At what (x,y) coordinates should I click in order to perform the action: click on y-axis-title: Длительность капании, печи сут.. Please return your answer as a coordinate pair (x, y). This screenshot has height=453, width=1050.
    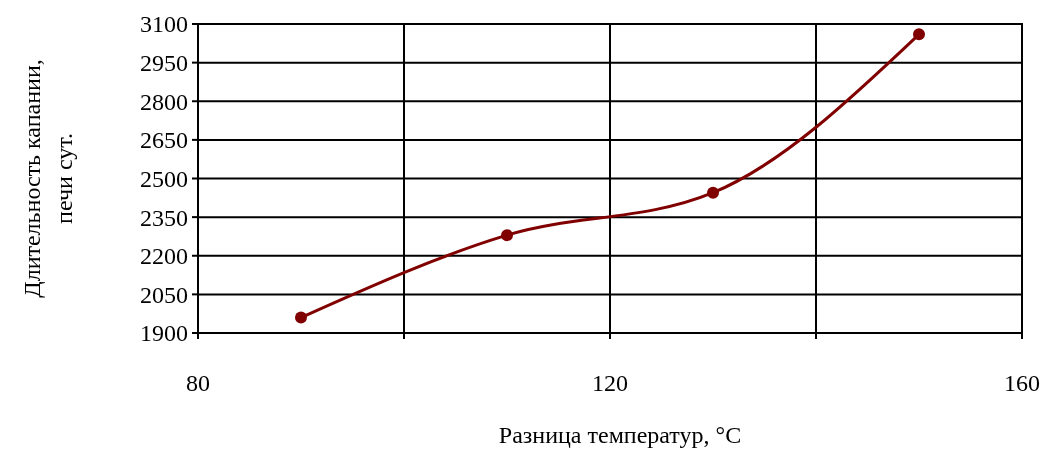
    Looking at the image, I should click on (48, 178).